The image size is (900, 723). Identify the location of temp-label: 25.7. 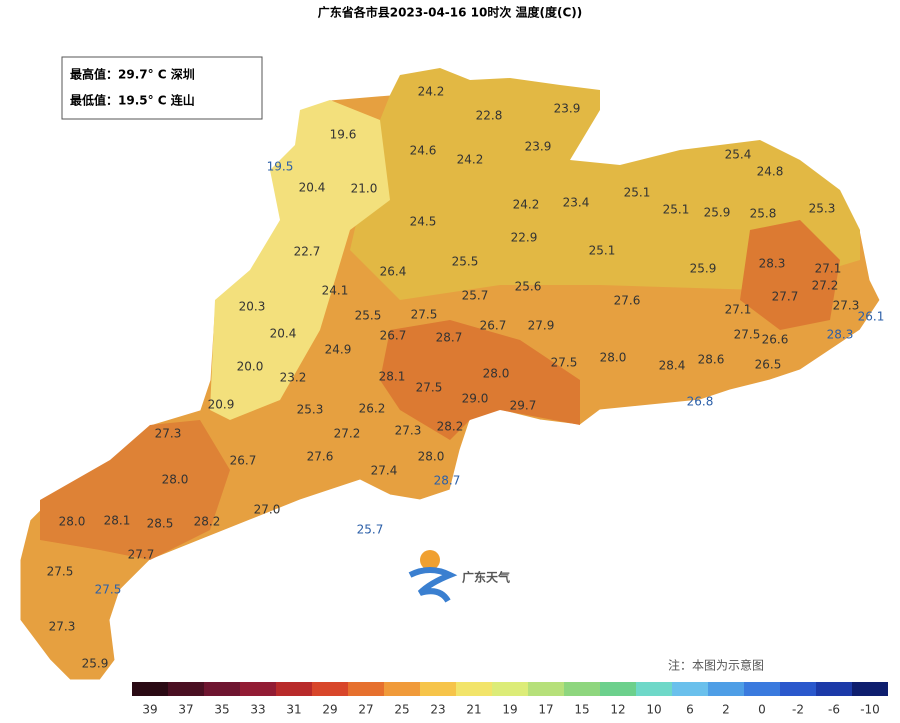
(370, 530).